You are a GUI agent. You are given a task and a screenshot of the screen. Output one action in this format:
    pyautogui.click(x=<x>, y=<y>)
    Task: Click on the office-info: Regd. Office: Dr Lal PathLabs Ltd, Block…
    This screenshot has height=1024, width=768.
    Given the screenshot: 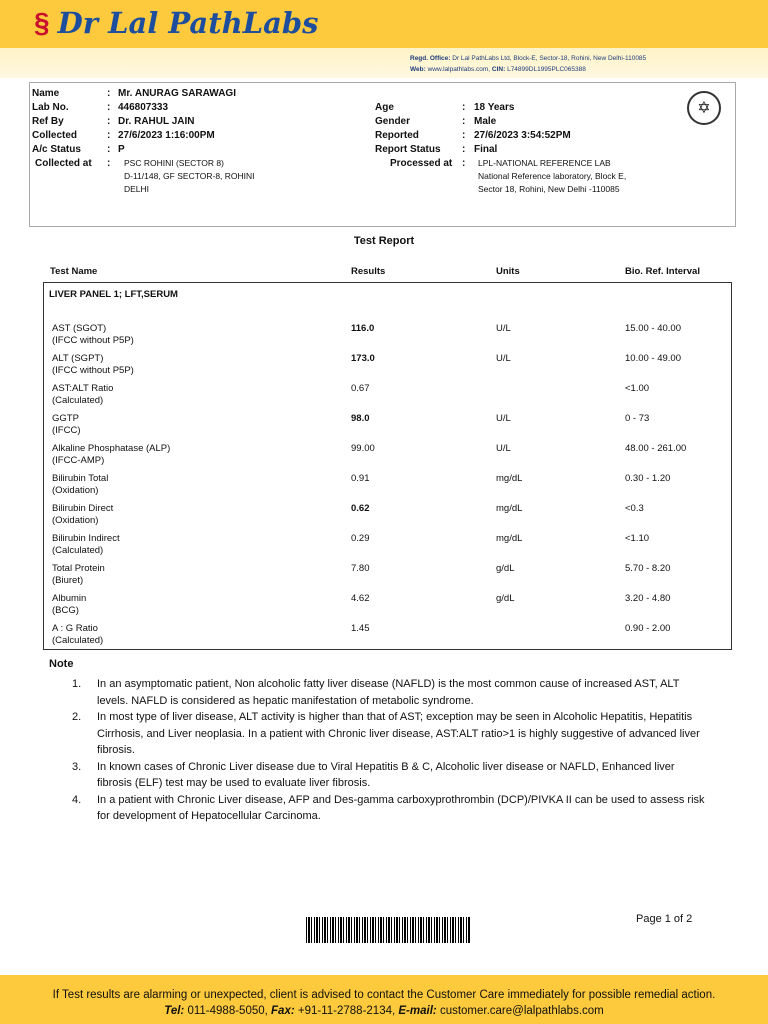 What is the action you would take?
    pyautogui.click(x=528, y=64)
    